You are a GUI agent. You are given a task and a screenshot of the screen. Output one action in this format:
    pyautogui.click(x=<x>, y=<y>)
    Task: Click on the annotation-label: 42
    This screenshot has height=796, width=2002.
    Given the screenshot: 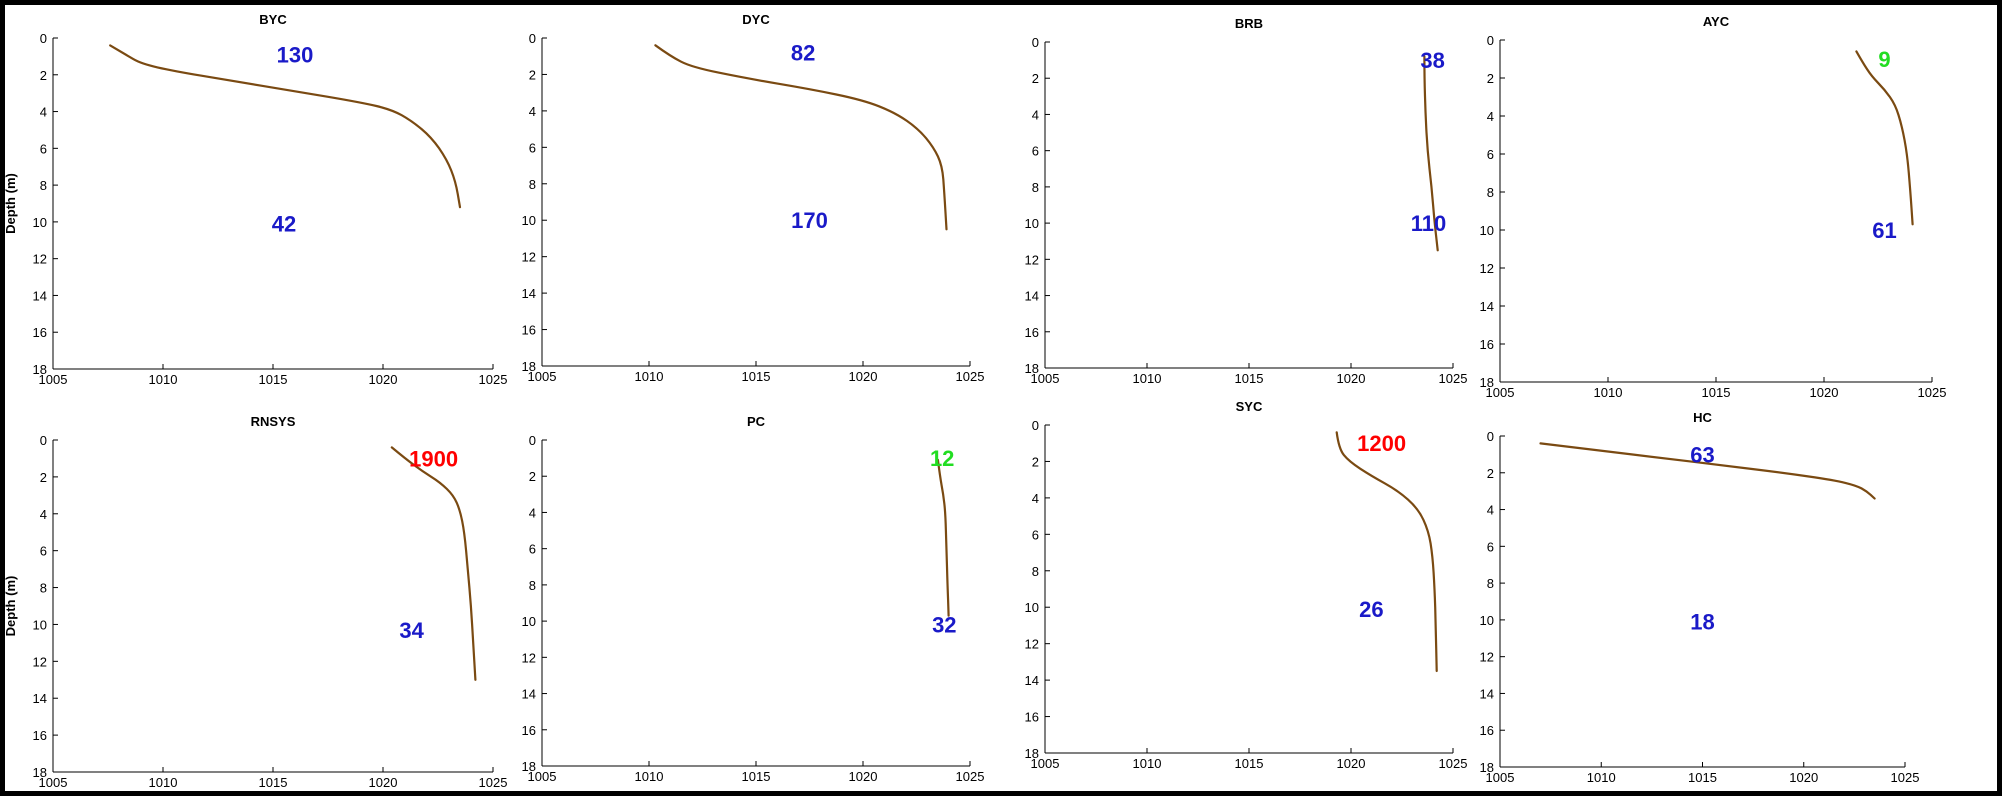 What is the action you would take?
    pyautogui.click(x=284, y=224)
    